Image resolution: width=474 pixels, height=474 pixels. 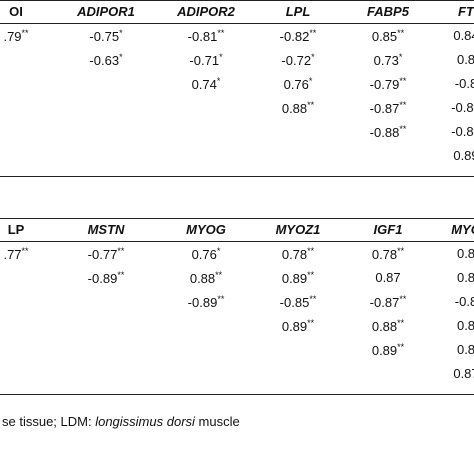 I want to click on column-header: FABP5, so click(x=388, y=11).